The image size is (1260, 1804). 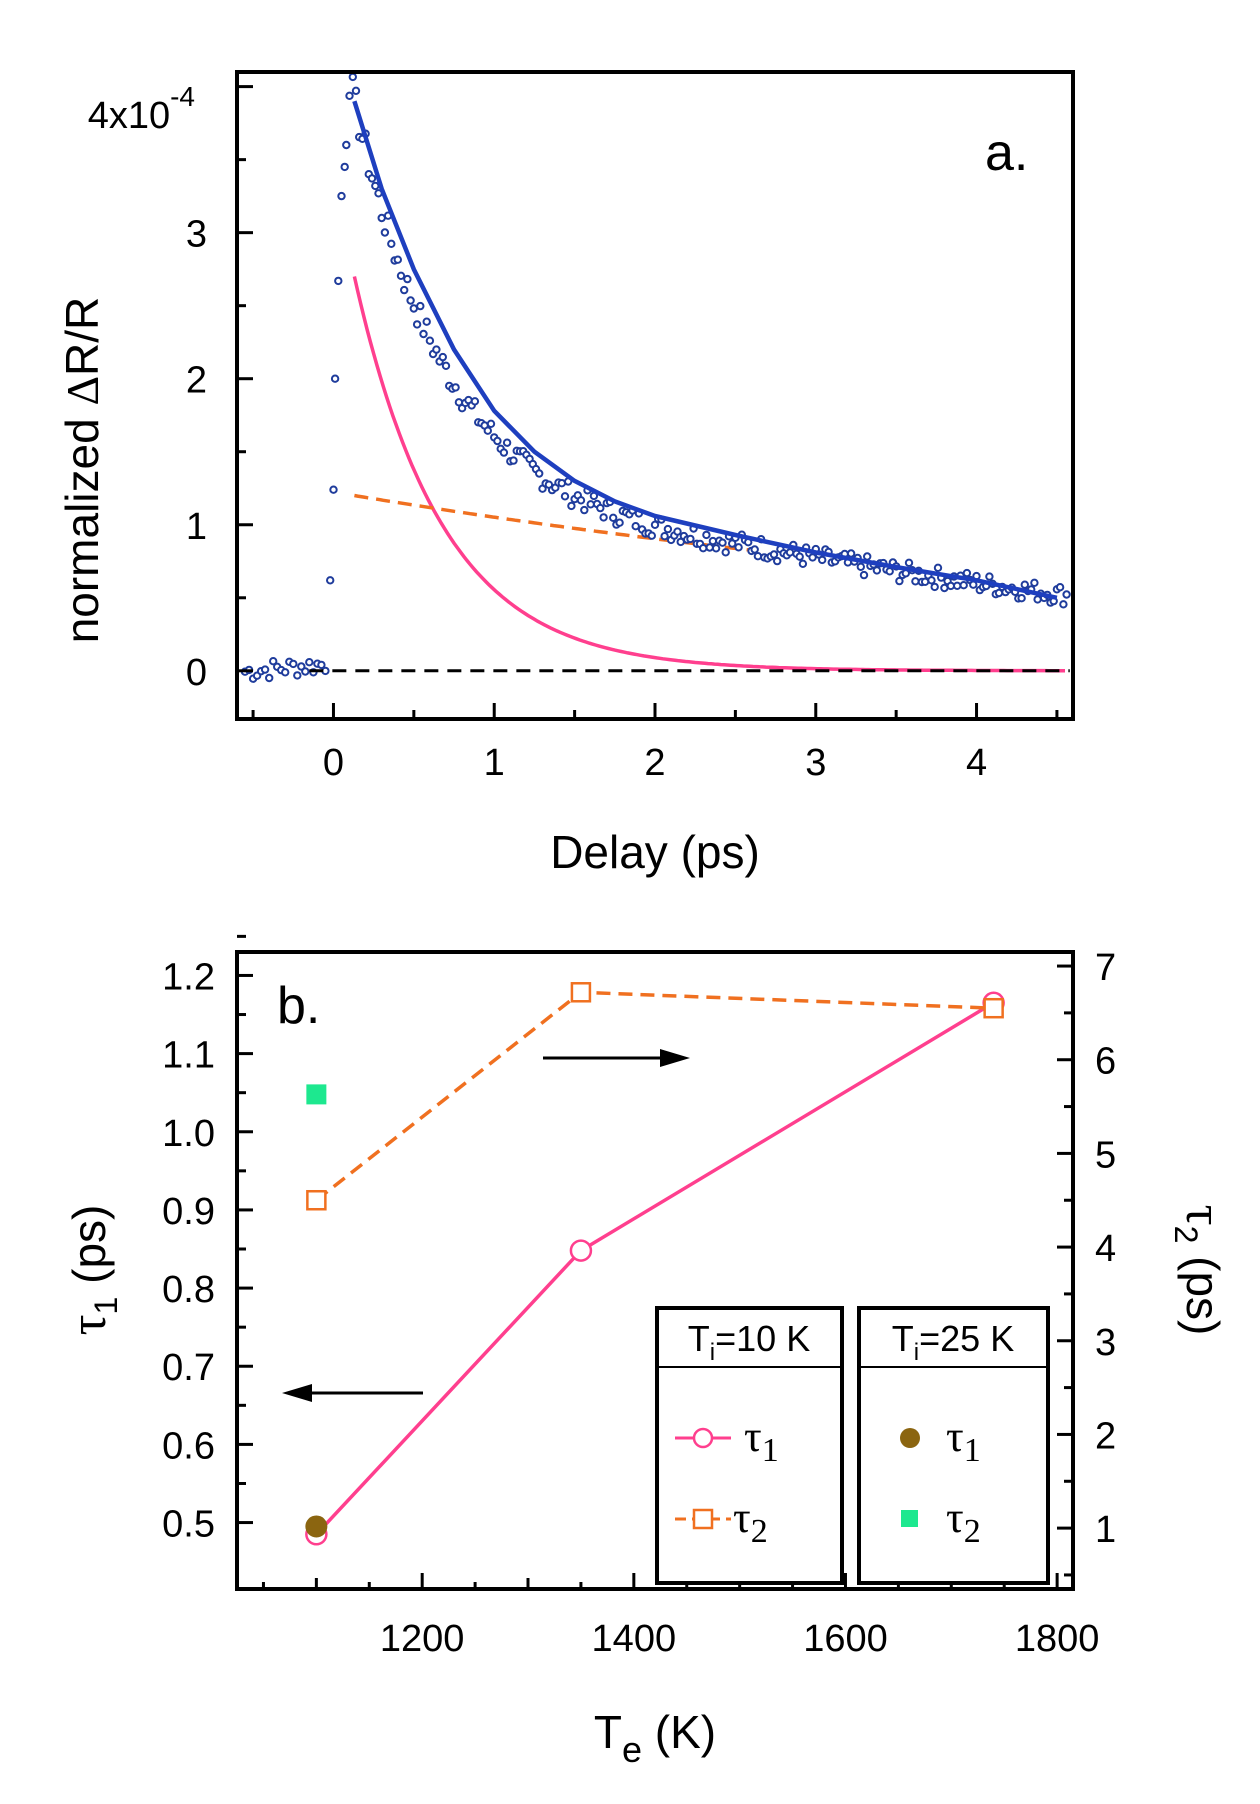 I want to click on legend-ti-10k: Ti=10 K τ1 τ2, so click(x=749, y=1445).